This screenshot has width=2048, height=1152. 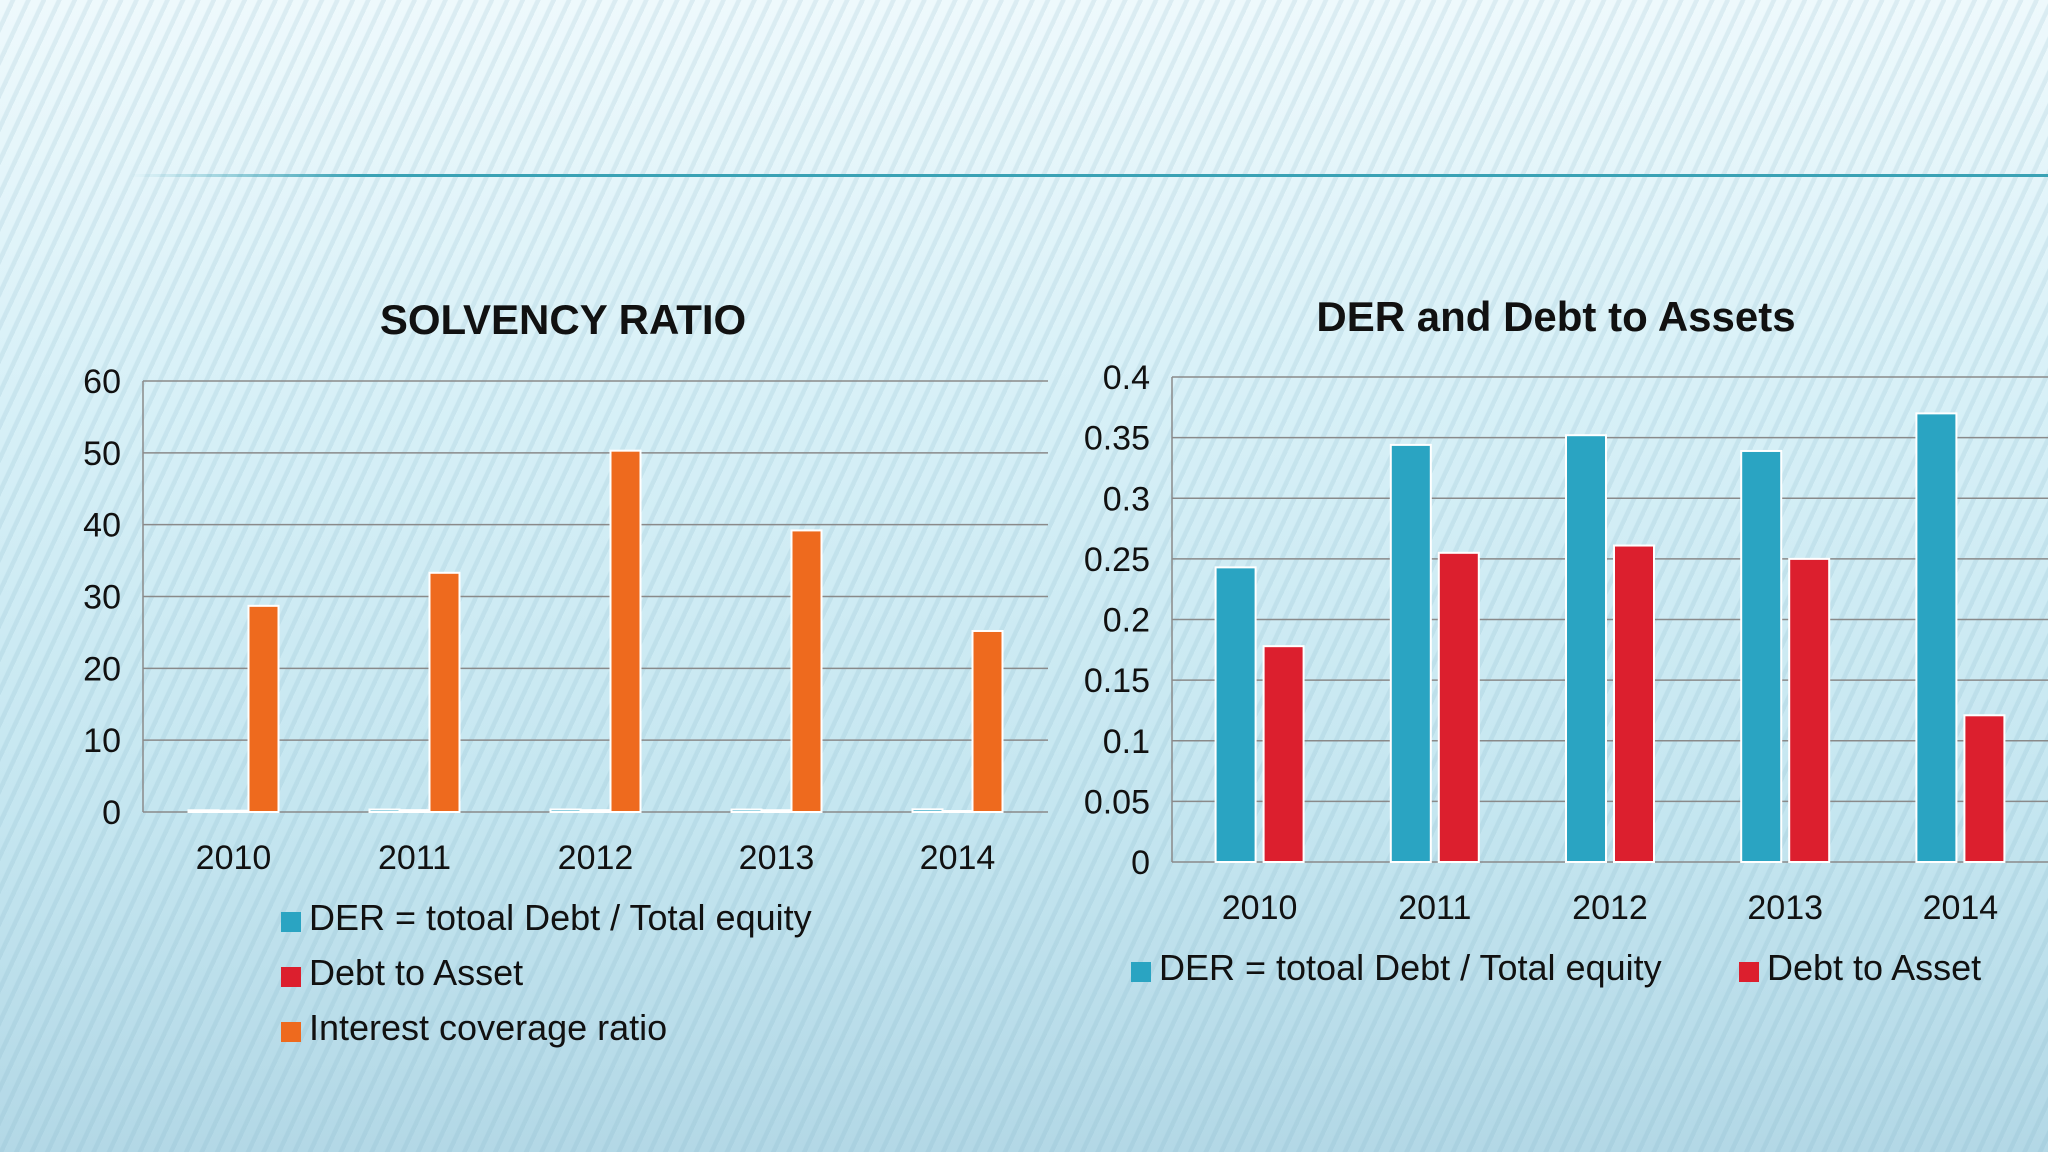 What do you see at coordinates (1126, 621) in the screenshot?
I see `y-tick-label: 0.2` at bounding box center [1126, 621].